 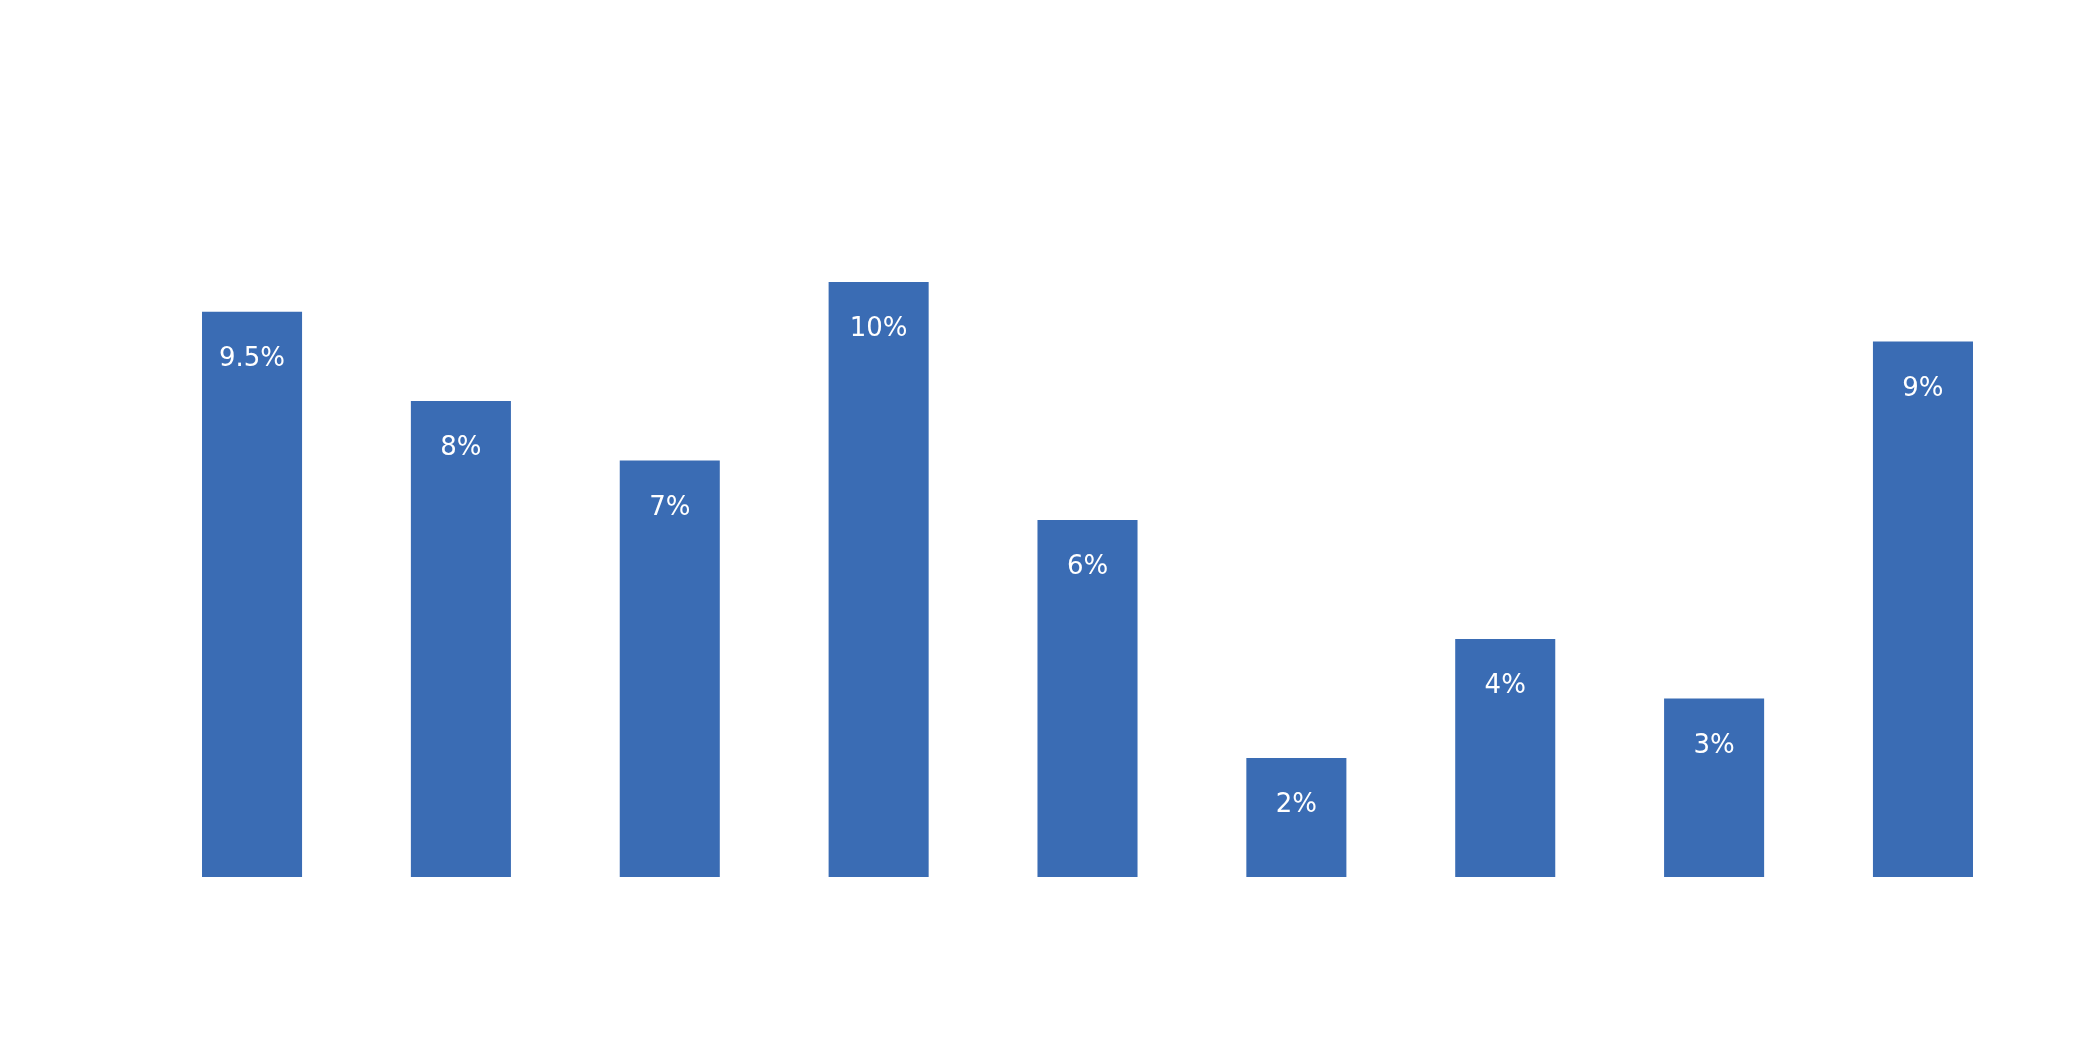 I want to click on data-label: 9%, so click(x=1923, y=386).